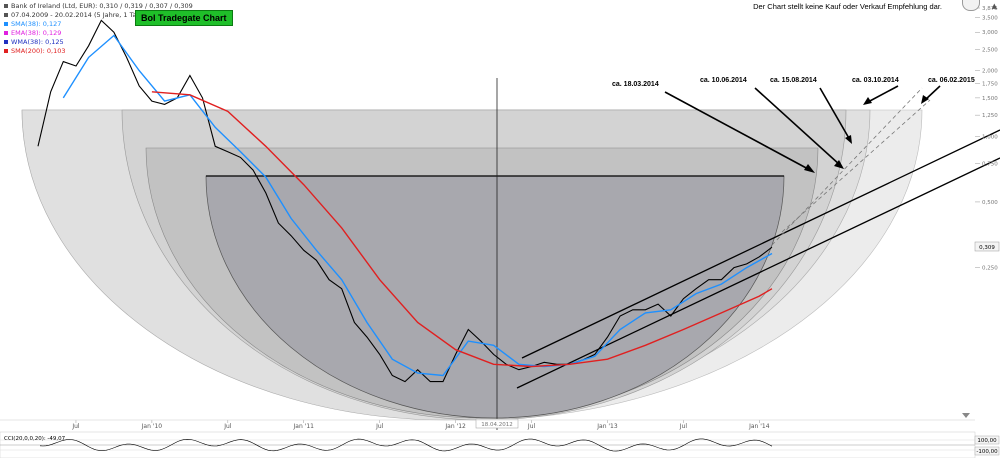 The width and height of the screenshot is (1000, 458). I want to click on cci-line, so click(406, 445).